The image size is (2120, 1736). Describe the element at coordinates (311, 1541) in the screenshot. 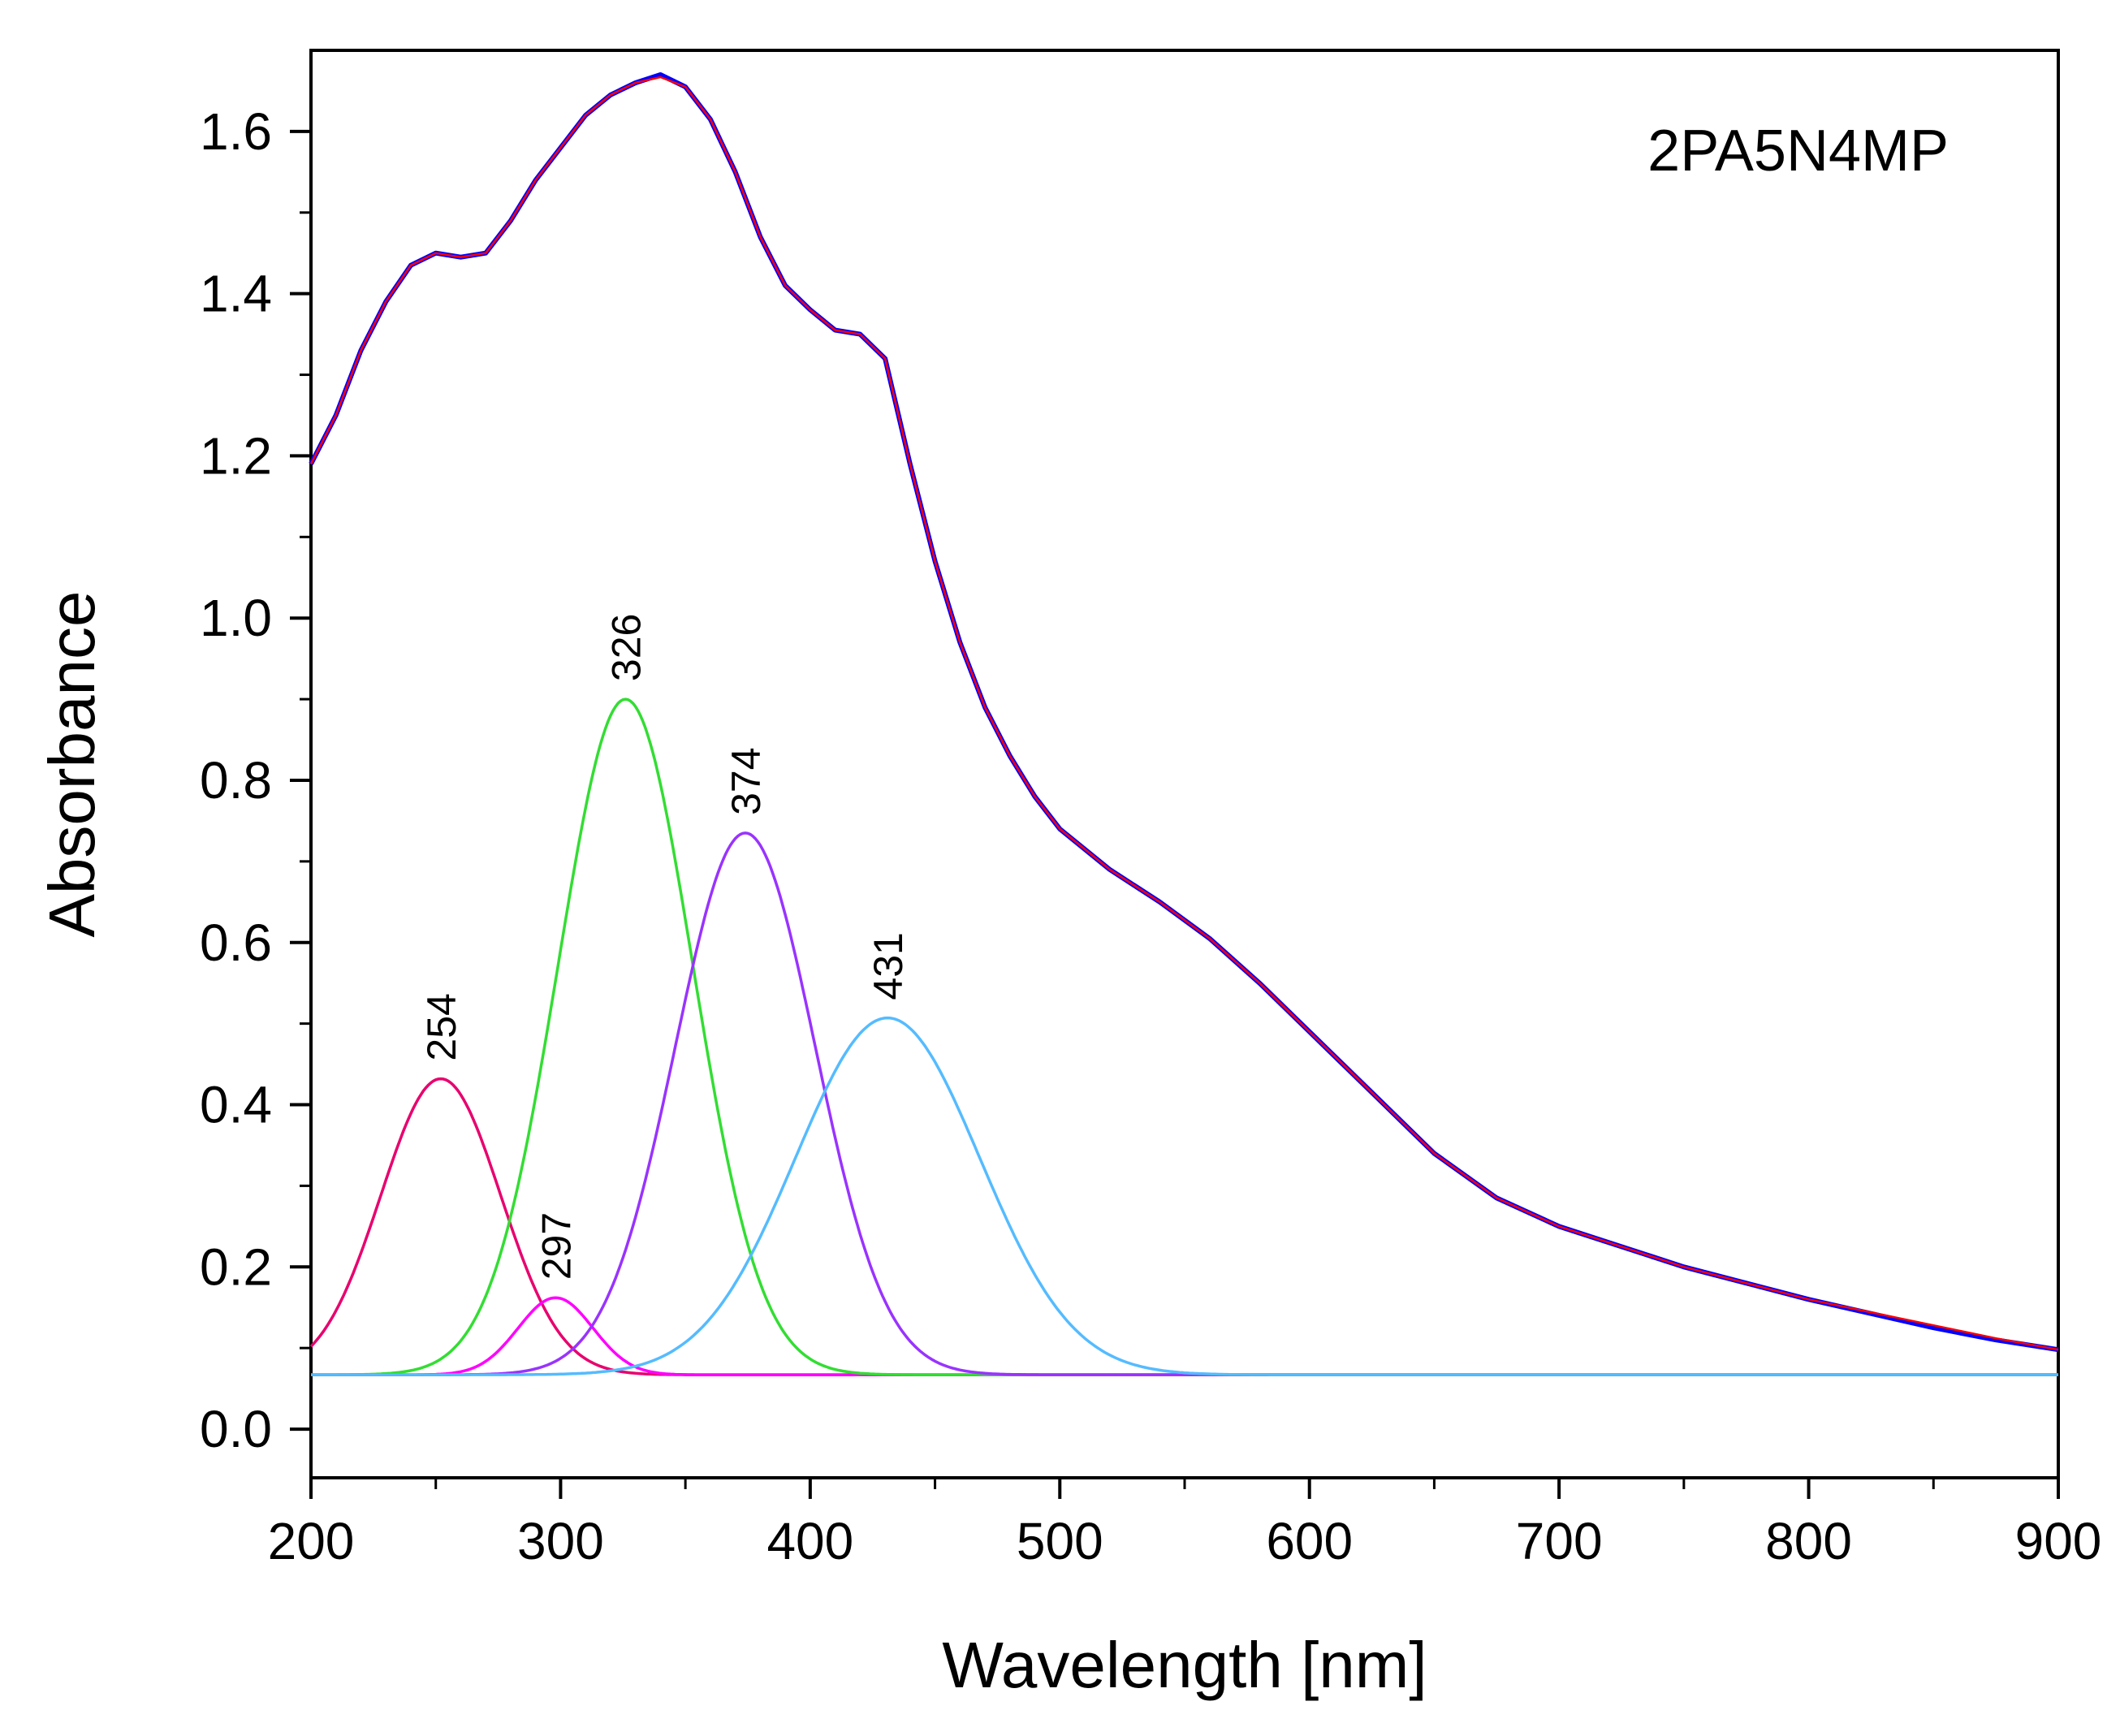

I see `x-tick-label: 200` at that location.